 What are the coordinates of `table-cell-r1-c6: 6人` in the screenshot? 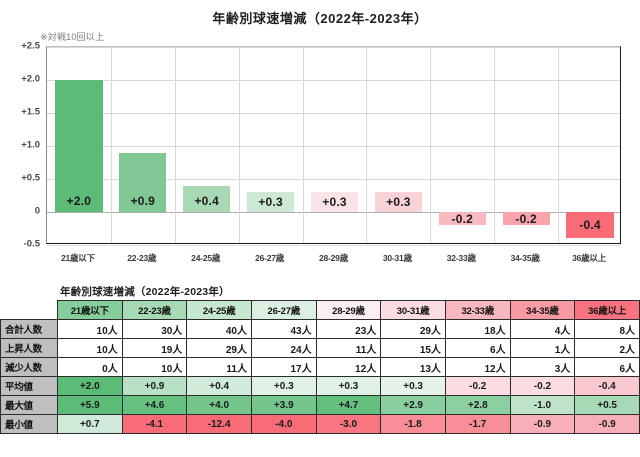 It's located at (477, 348).